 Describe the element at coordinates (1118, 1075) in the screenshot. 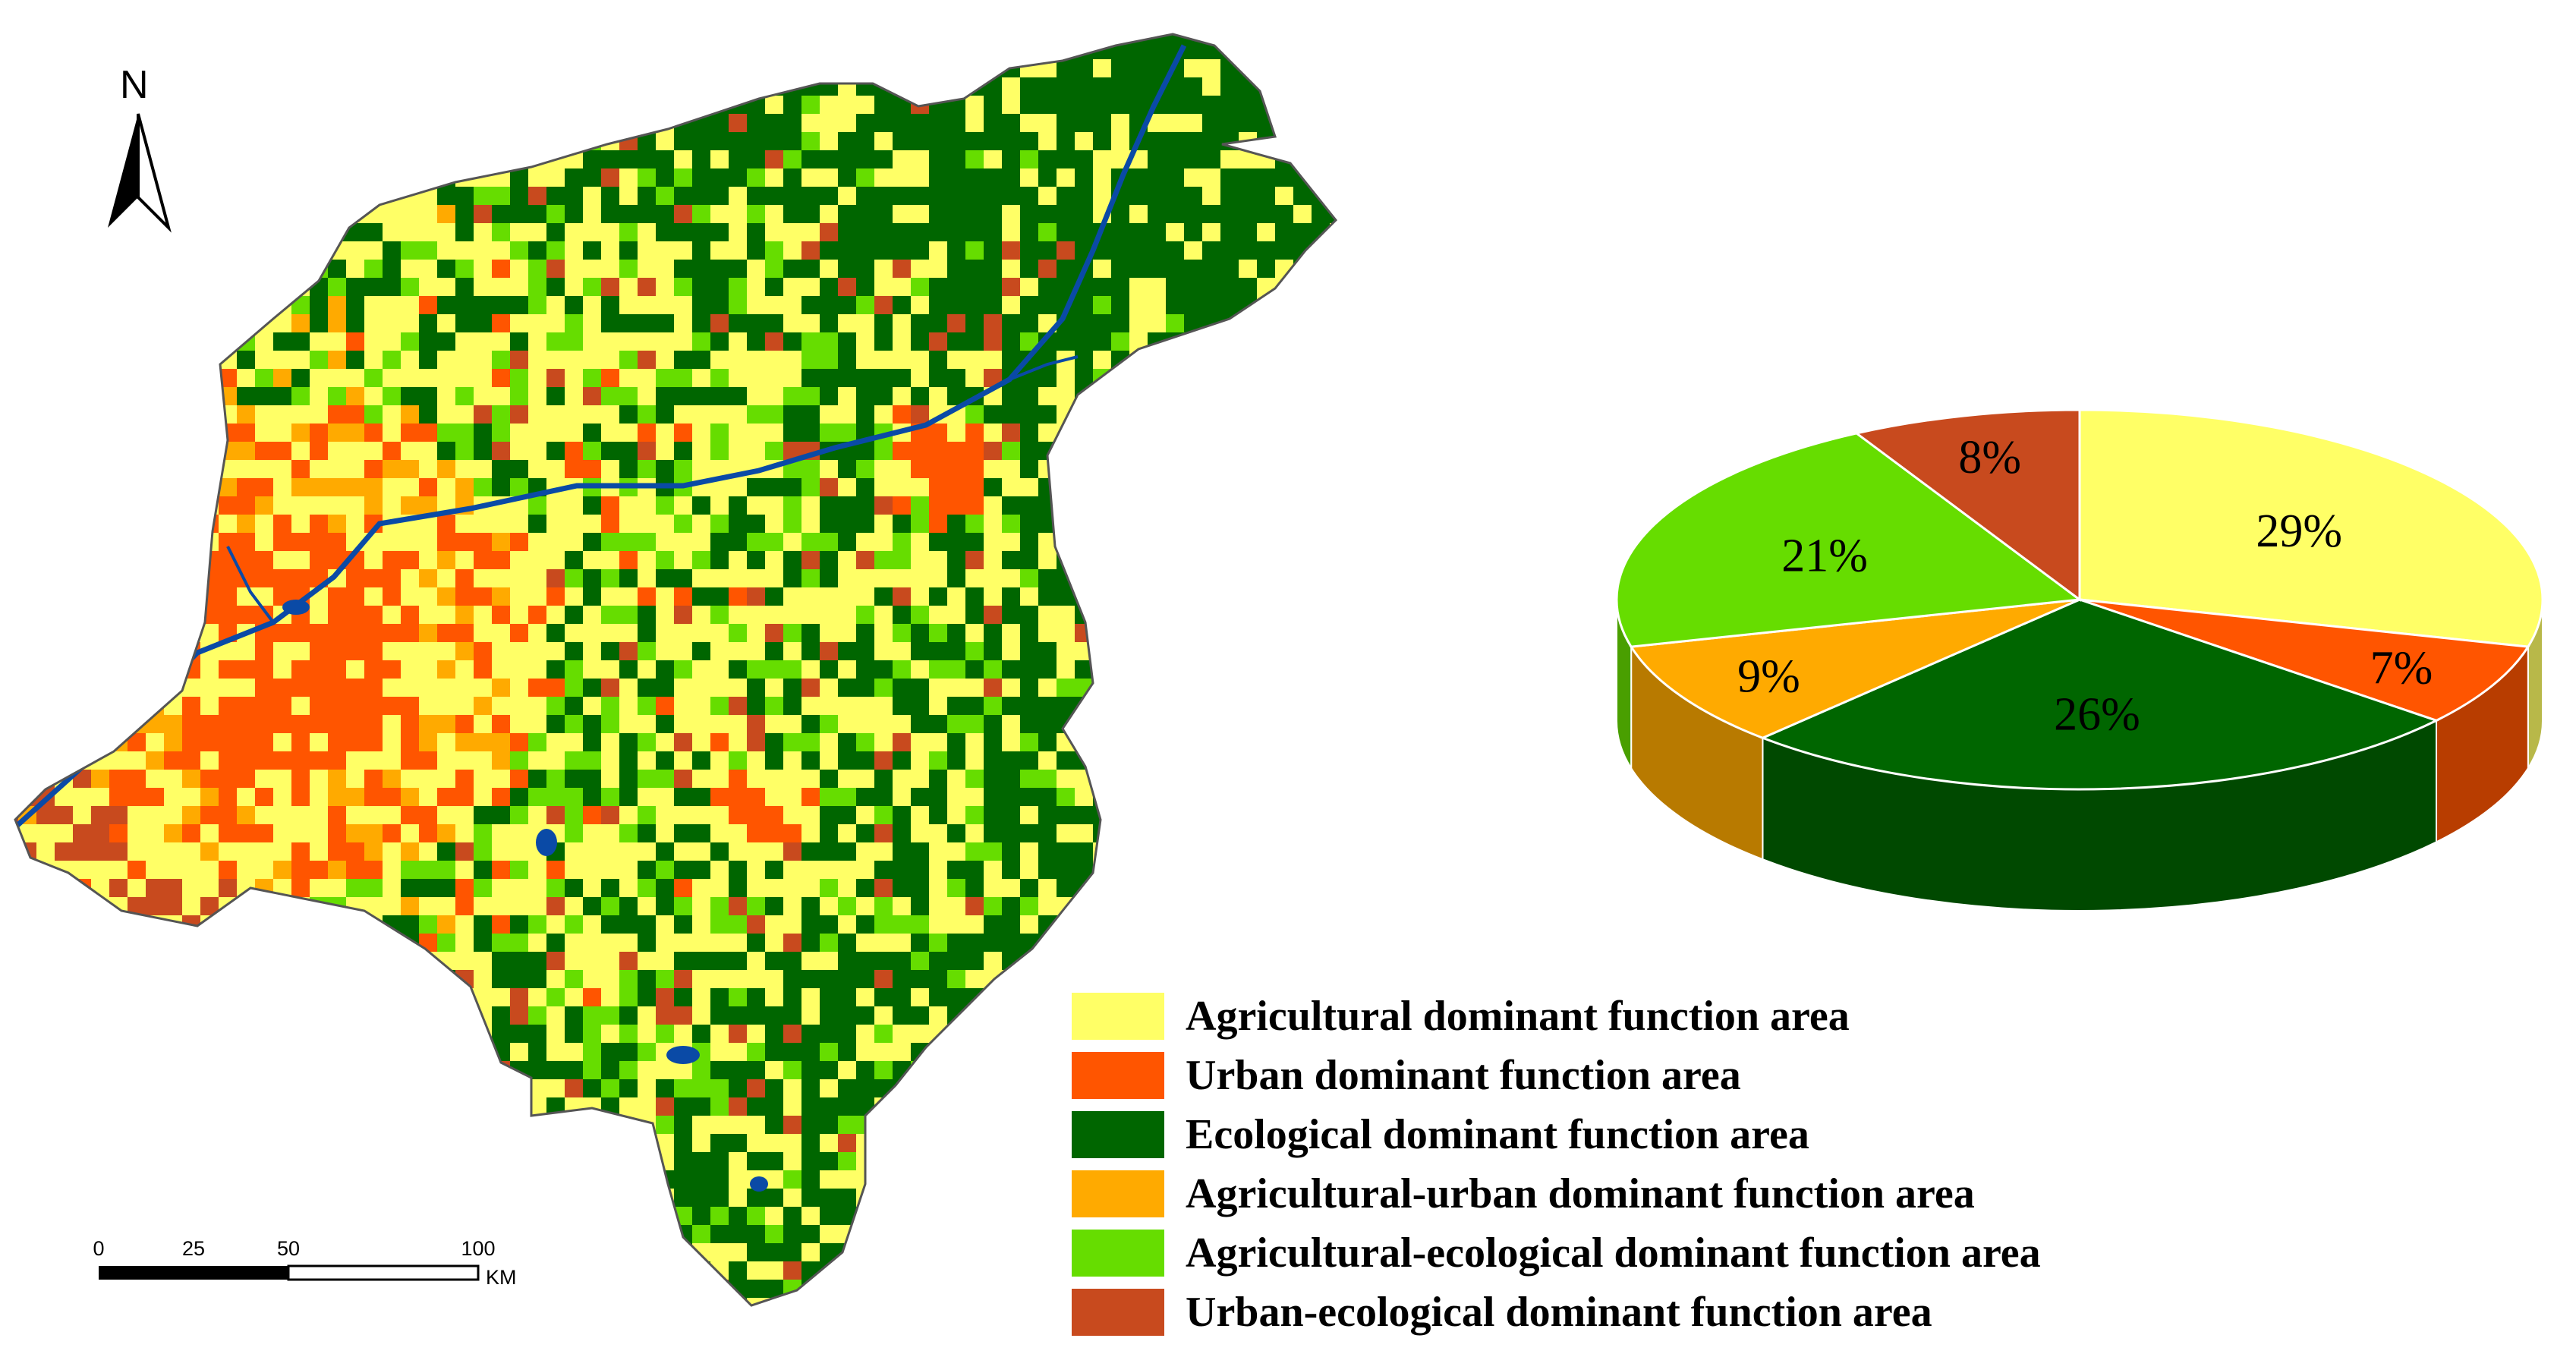

I see `legend-swatch-urban` at that location.